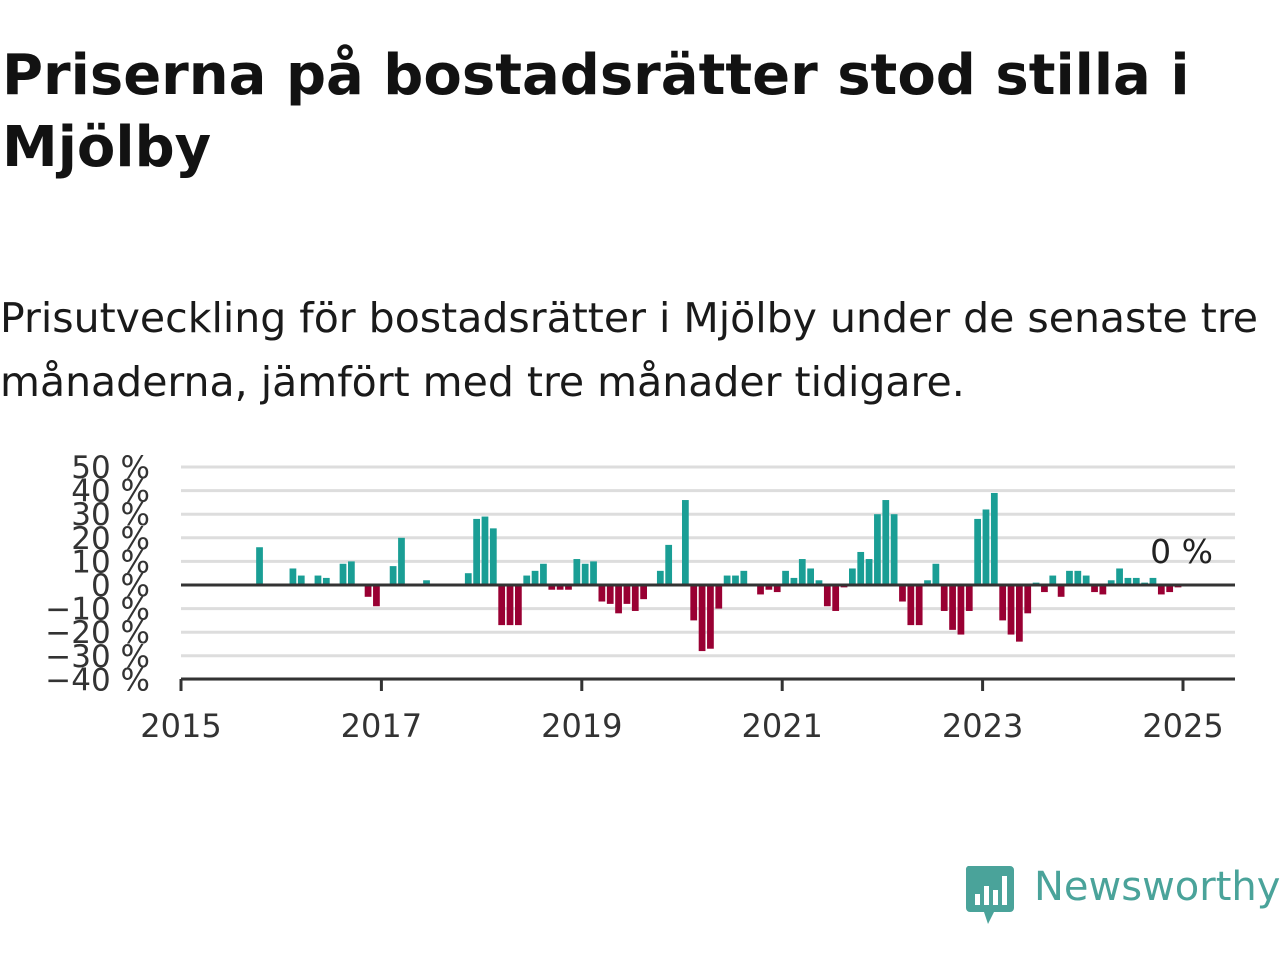  What do you see at coordinates (110, 492) in the screenshot?
I see `y-tick-label: 40 %` at bounding box center [110, 492].